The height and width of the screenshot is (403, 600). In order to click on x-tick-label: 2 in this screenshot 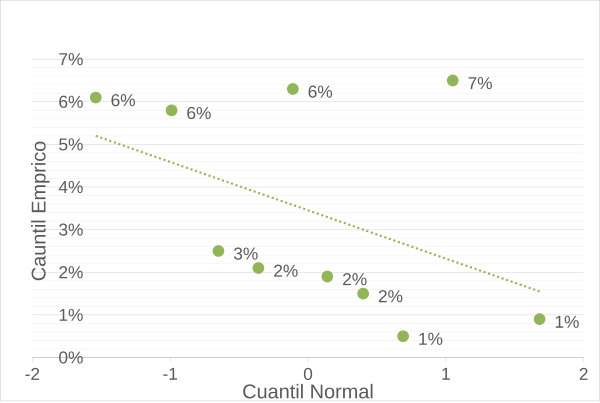, I will do `click(584, 374)`.